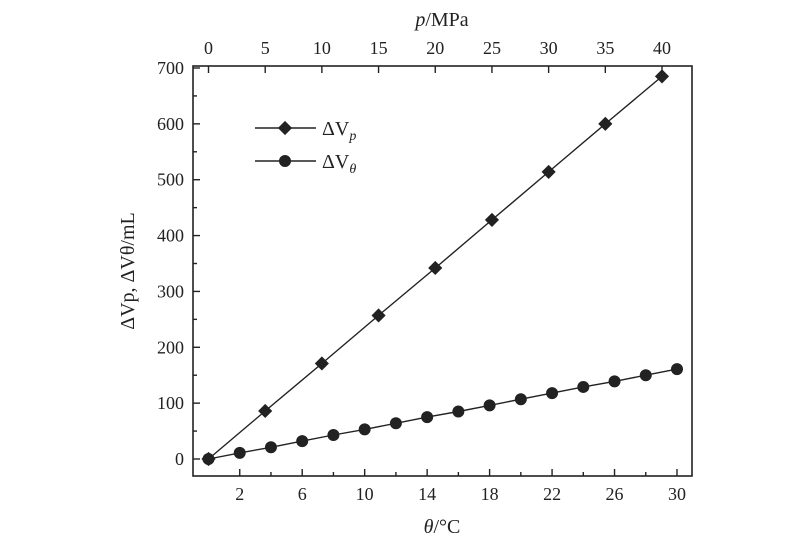 The width and height of the screenshot is (800, 544). I want to click on top-tick-label: 35, so click(605, 48).